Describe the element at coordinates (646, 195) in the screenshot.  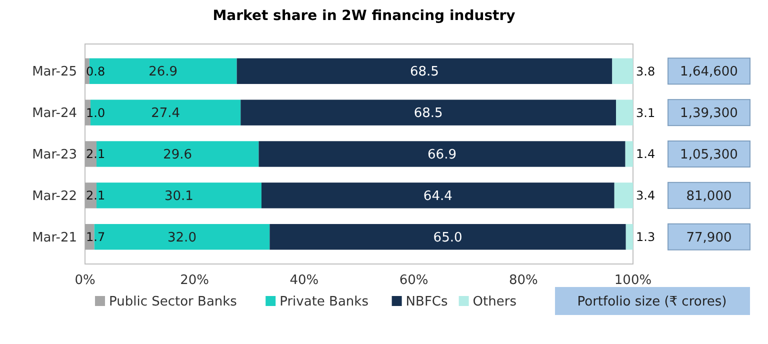
I see `data-label: 3.4` at that location.